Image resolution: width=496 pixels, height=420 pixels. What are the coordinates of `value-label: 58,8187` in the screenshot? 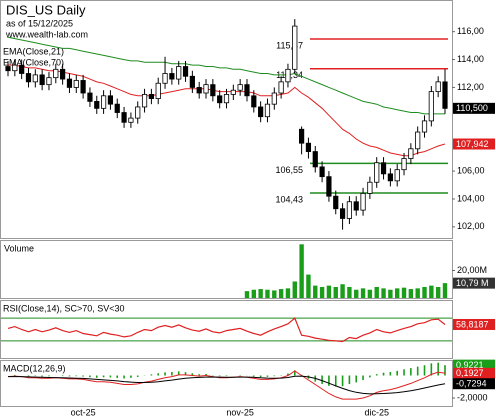 It's located at (472, 324).